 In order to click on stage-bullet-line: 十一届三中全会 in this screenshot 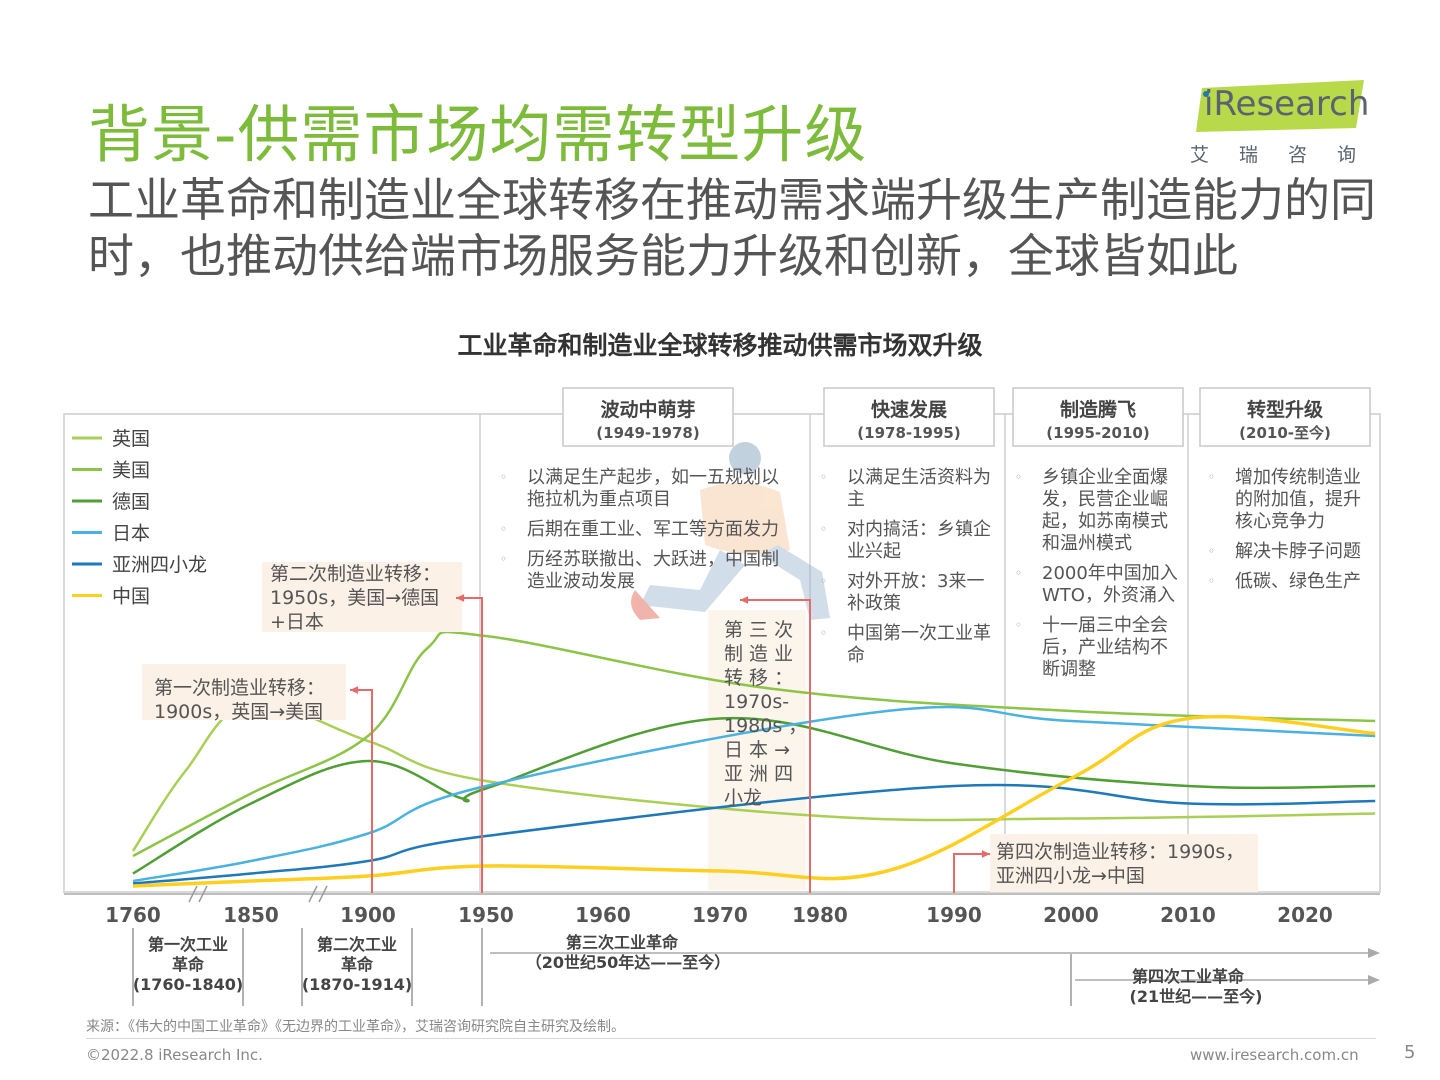, I will do `click(1105, 625)`.